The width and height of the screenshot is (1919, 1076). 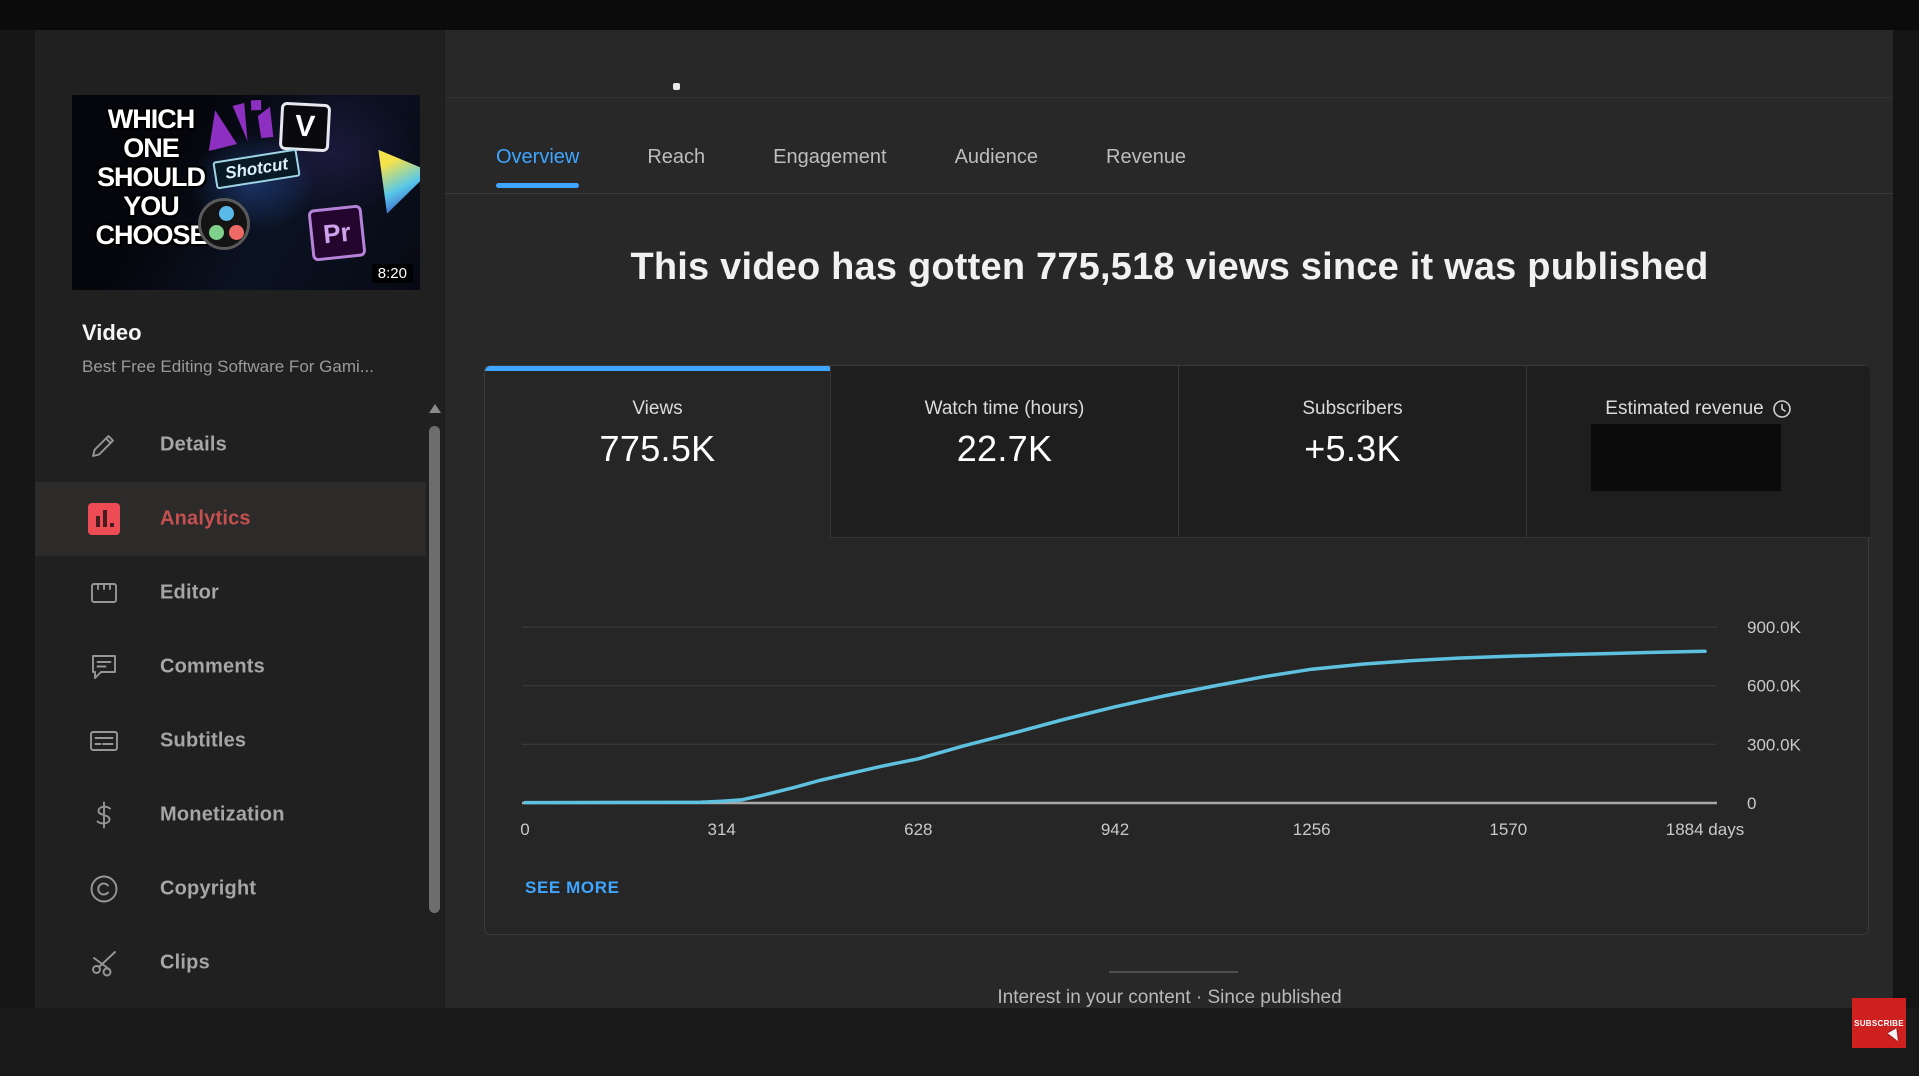 I want to click on metric-value: 22.7K, so click(x=1004, y=448).